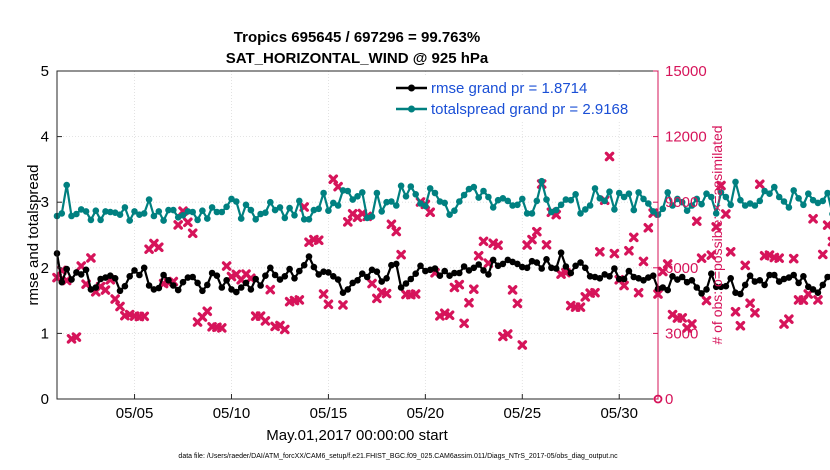 This screenshot has width=830, height=470. Describe the element at coordinates (411, 109) in the screenshot. I see `legend-spread-marker` at that location.